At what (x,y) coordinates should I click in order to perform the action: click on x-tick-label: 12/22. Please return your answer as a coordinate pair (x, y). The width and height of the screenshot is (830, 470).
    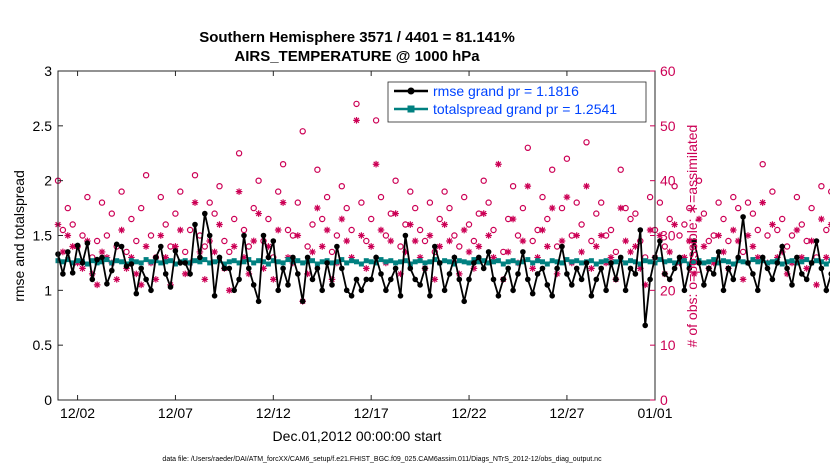
    Looking at the image, I should click on (469, 413).